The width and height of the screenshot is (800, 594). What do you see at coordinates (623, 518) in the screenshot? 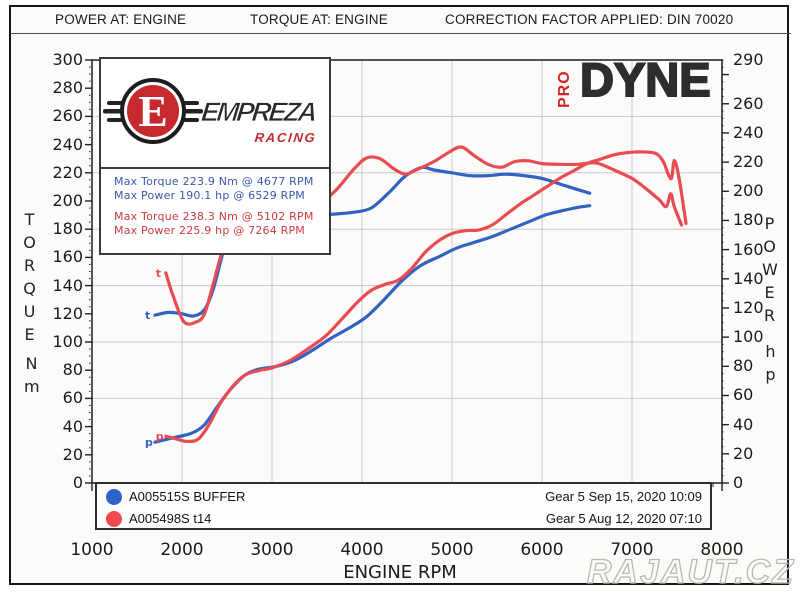
I see `legend-run2-info: Gear 5 Aug 12, 2020 07:10` at bounding box center [623, 518].